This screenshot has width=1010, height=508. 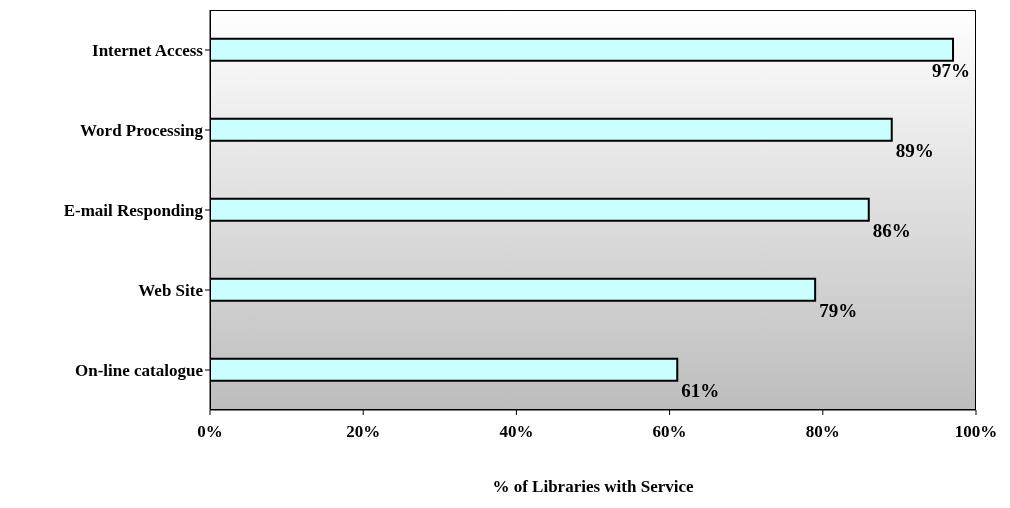 What do you see at coordinates (148, 51) in the screenshot?
I see `y-tick-label: Internet Access` at bounding box center [148, 51].